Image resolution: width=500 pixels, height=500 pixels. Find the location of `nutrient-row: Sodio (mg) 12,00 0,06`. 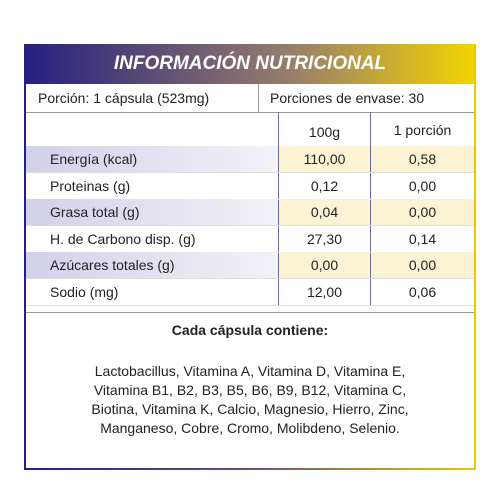

nutrient-row: Sodio (mg) 12,00 0,06 is located at coordinates (250, 292).